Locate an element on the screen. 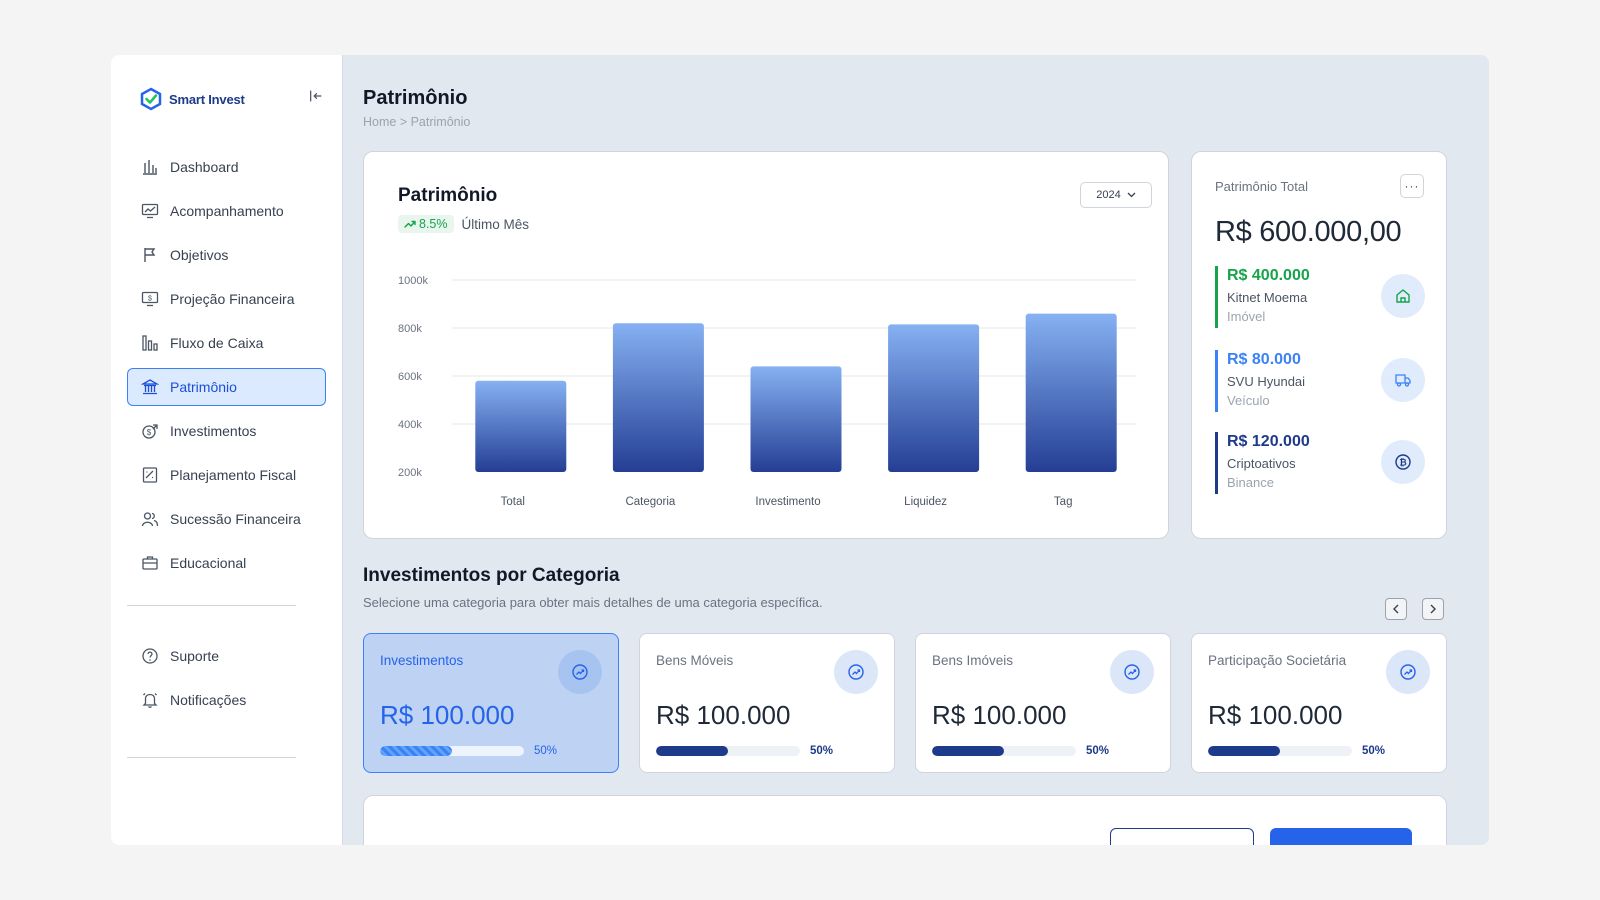 The width and height of the screenshot is (1600, 900). category-card: Participação Societária R$ 100.000 50% is located at coordinates (1319, 703).